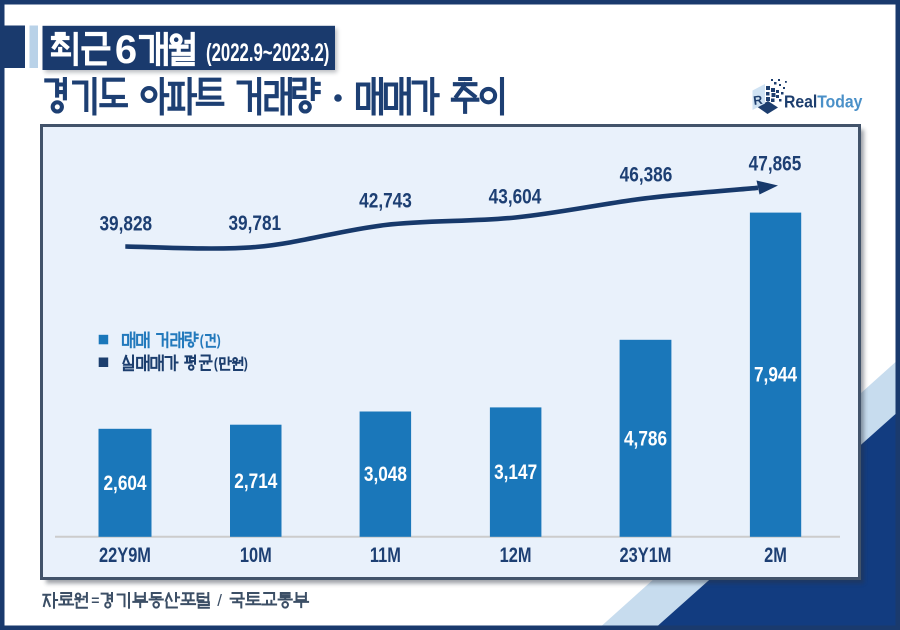  I want to click on svg-text: 6, so click(126, 50).